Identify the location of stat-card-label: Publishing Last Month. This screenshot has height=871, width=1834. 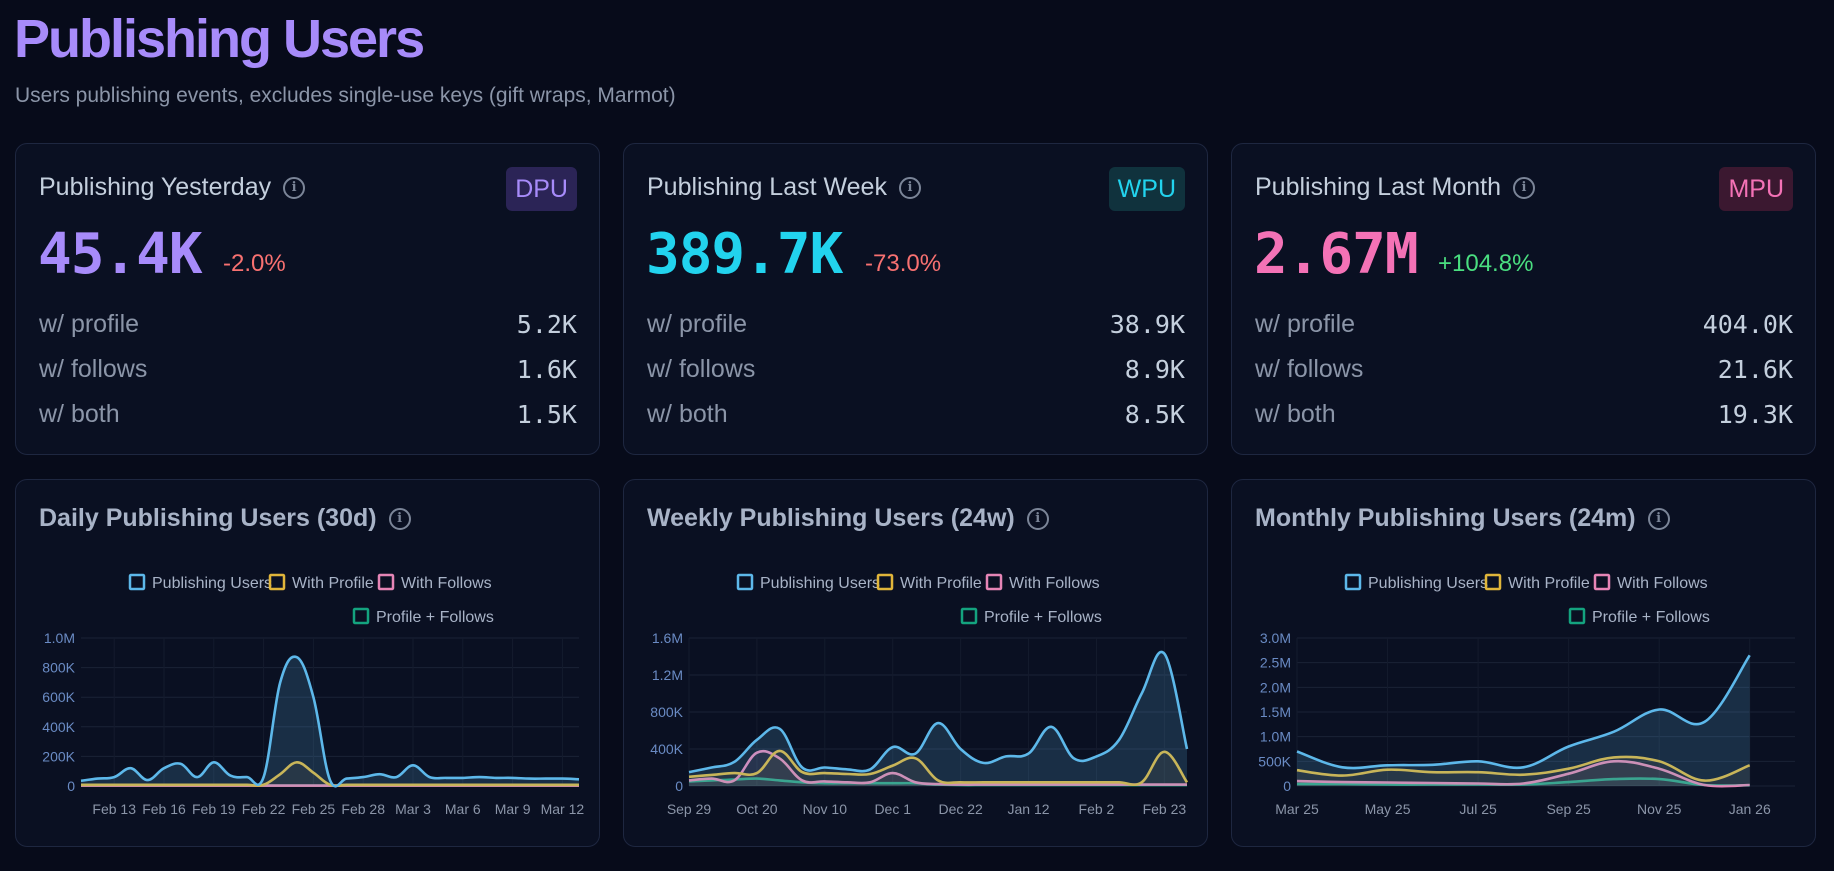
(1378, 187).